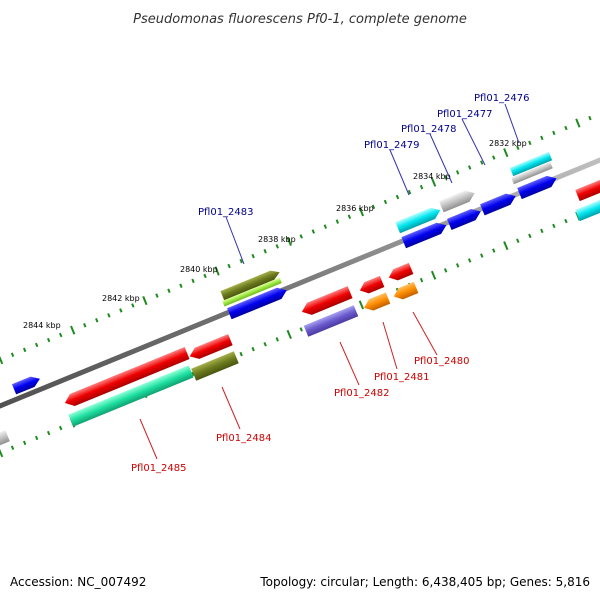 The image size is (600, 600). What do you see at coordinates (226, 212) in the screenshot?
I see `gene-label-pfl01-2483: Pfl01_2483` at bounding box center [226, 212].